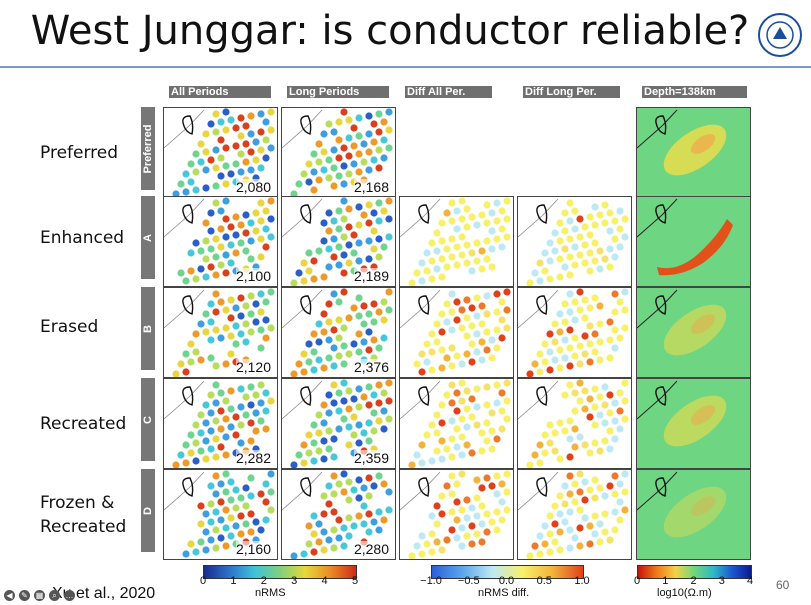 The image size is (811, 605). What do you see at coordinates (693, 332) in the screenshot?
I see `map-panel-erased-depth` at bounding box center [693, 332].